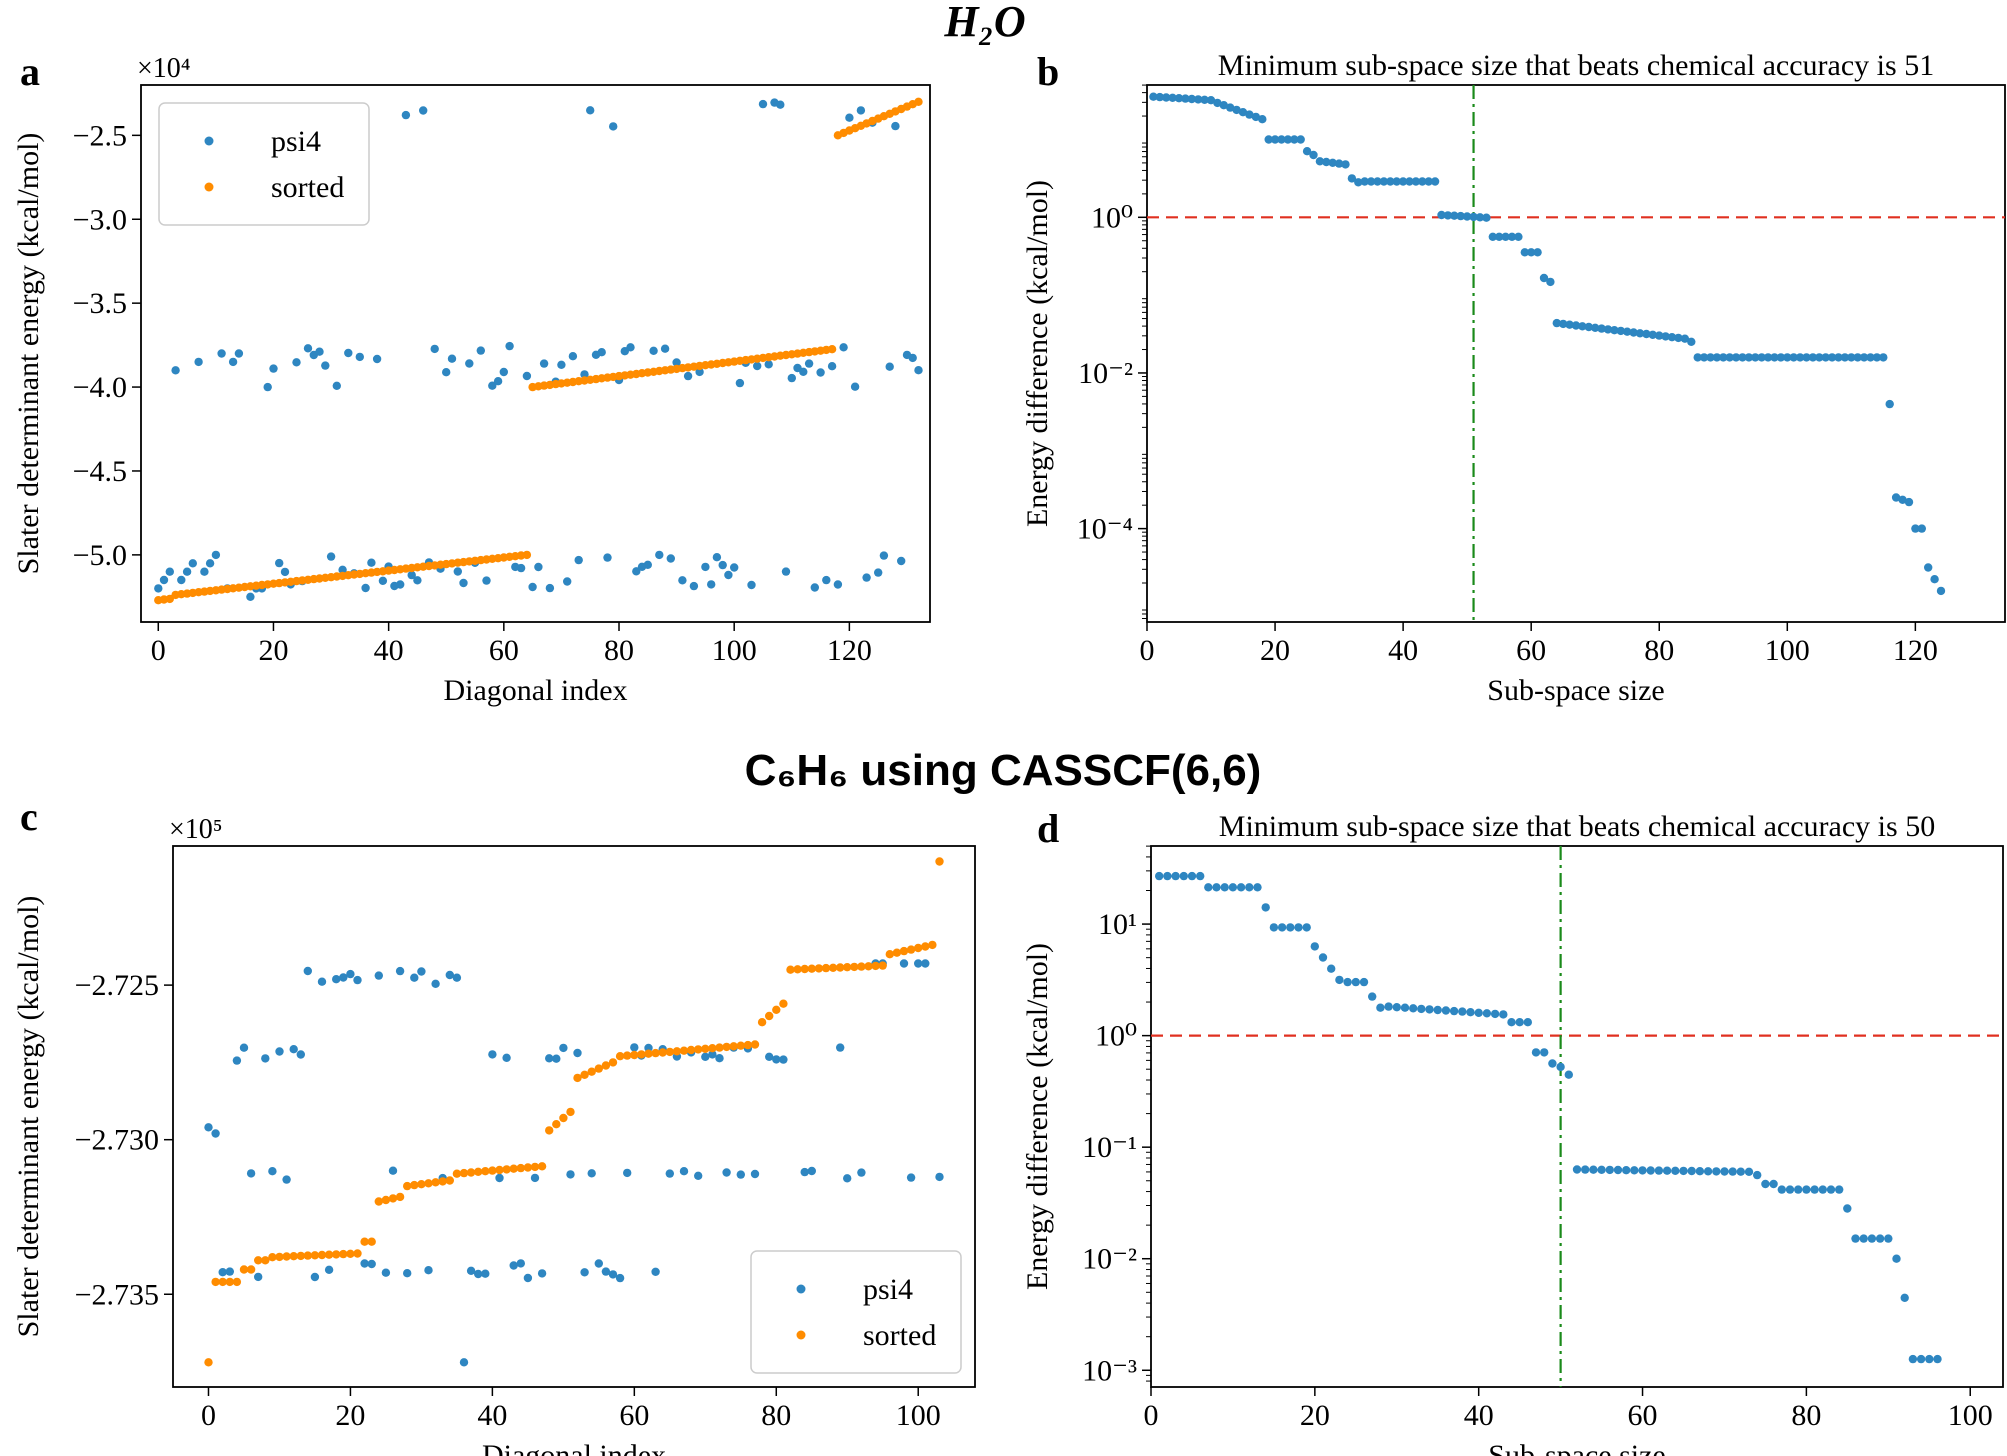  Describe the element at coordinates (100, 555) in the screenshot. I see `y-tick-label: −5.0` at that location.